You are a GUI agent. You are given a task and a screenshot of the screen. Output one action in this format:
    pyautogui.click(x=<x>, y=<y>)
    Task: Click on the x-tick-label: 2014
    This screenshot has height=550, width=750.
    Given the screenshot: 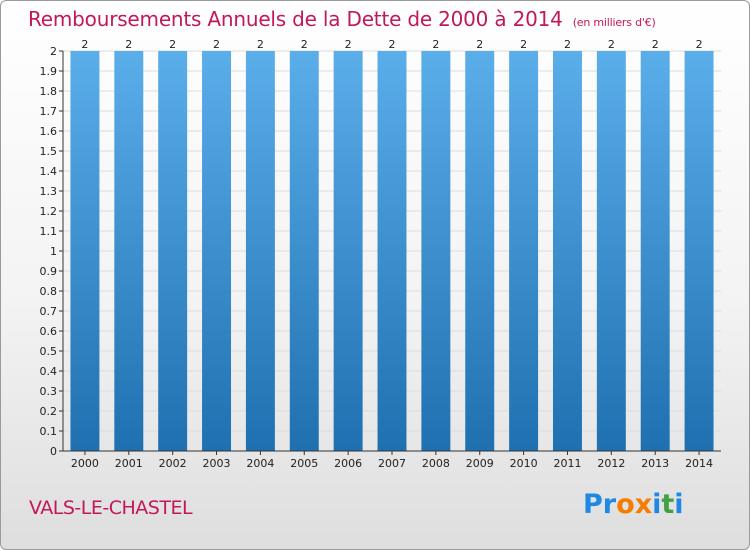 What is the action you would take?
    pyautogui.click(x=699, y=463)
    